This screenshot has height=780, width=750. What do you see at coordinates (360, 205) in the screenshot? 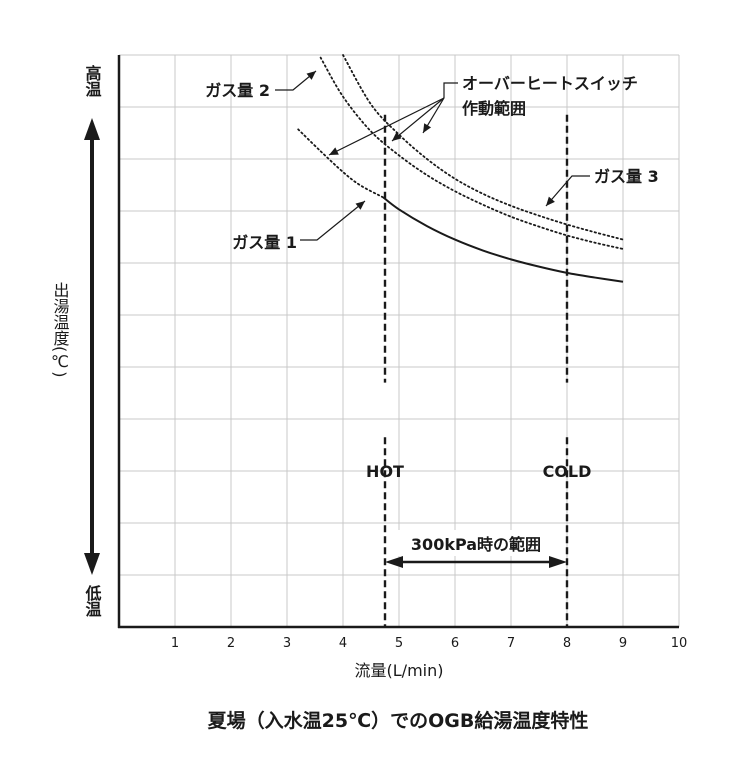
I see `gas1-leader-arrowhead` at bounding box center [360, 205].